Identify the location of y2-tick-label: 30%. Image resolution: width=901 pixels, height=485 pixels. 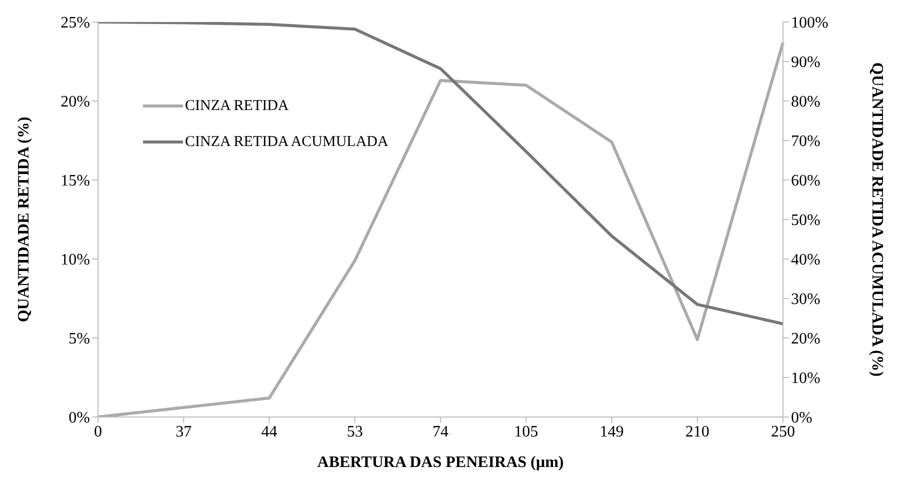
(805, 299).